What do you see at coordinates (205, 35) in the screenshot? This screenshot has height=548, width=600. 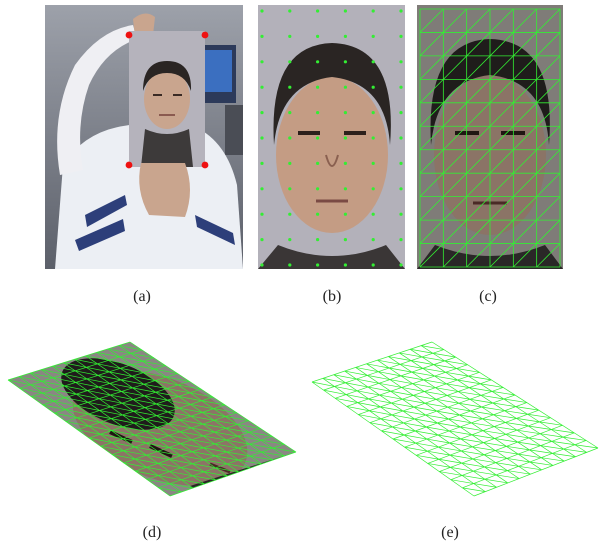 I see `corner-marker` at bounding box center [205, 35].